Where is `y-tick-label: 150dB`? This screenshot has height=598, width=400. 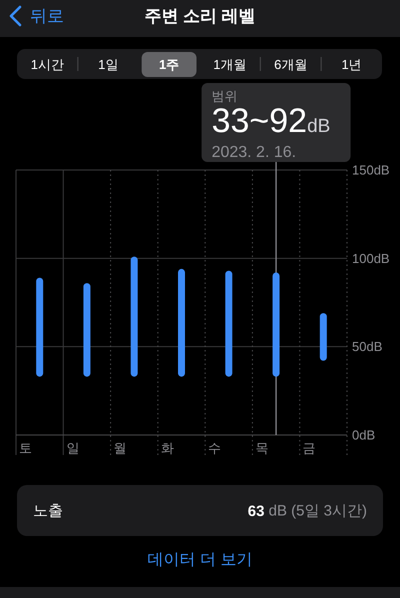
y-tick-label: 150dB is located at coordinates (371, 170).